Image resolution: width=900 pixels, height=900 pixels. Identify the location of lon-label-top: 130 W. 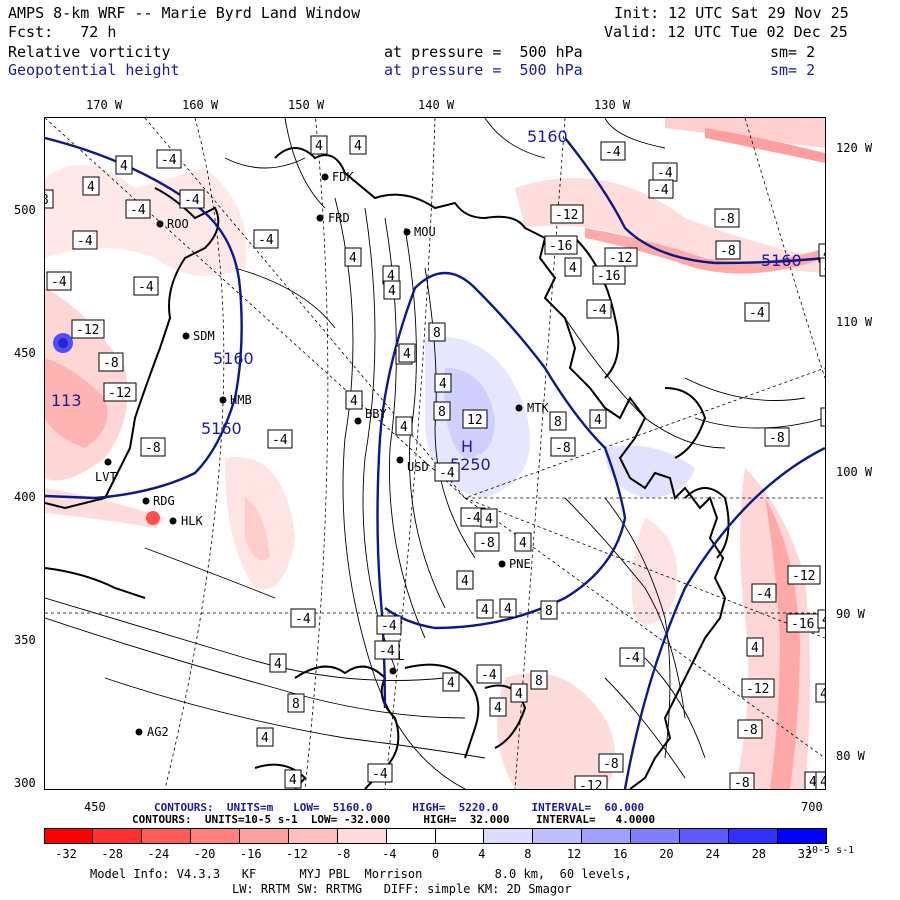
(612, 105).